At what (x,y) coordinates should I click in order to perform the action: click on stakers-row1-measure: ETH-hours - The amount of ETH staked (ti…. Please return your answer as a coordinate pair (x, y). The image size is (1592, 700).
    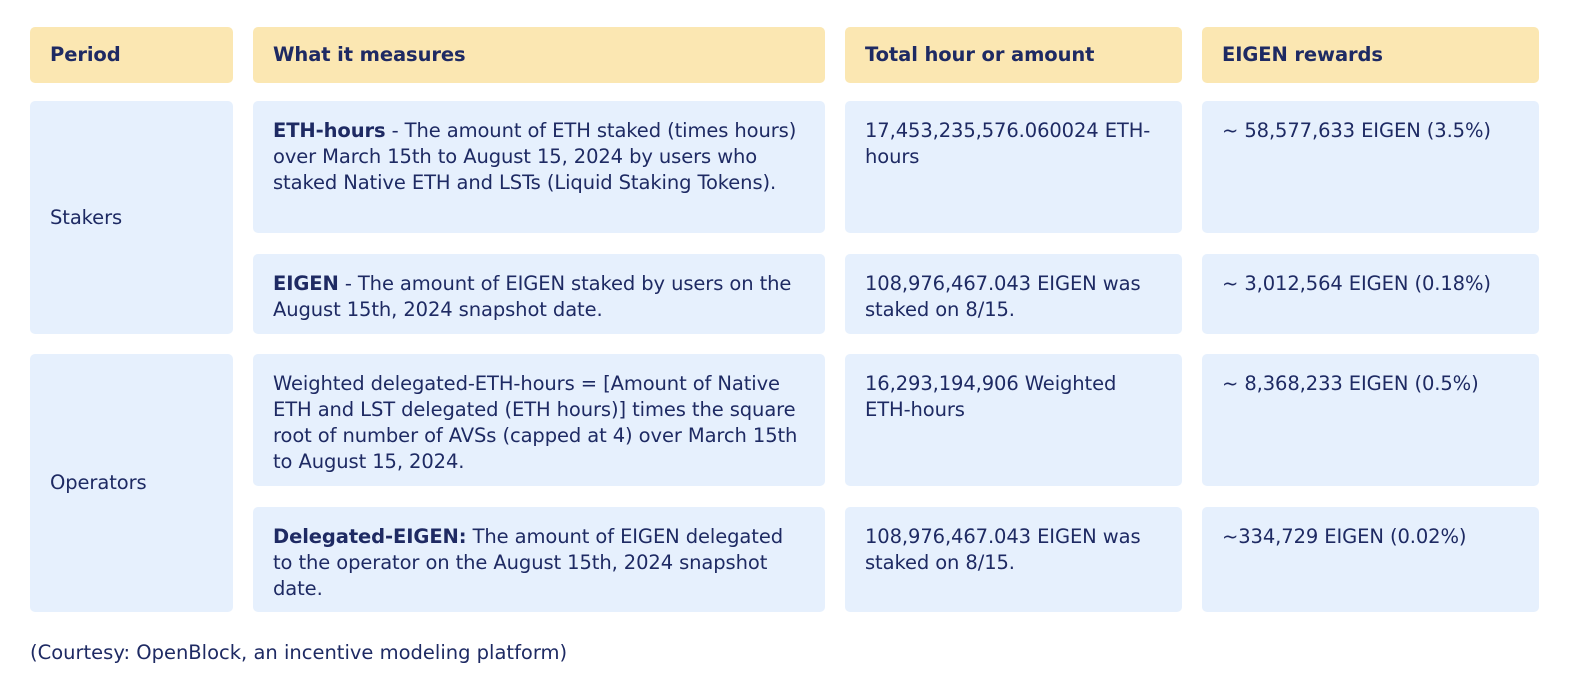
    Looking at the image, I should click on (539, 167).